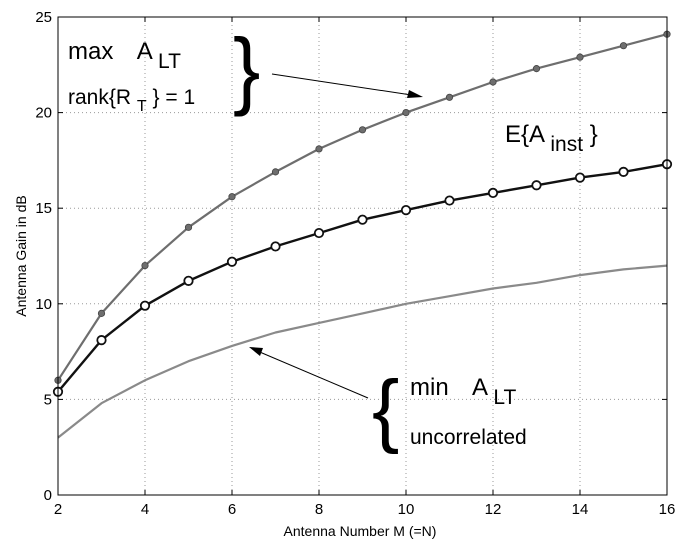 Image resolution: width=687 pixels, height=542 pixels. I want to click on svg-text: min A LT, so click(463, 391).